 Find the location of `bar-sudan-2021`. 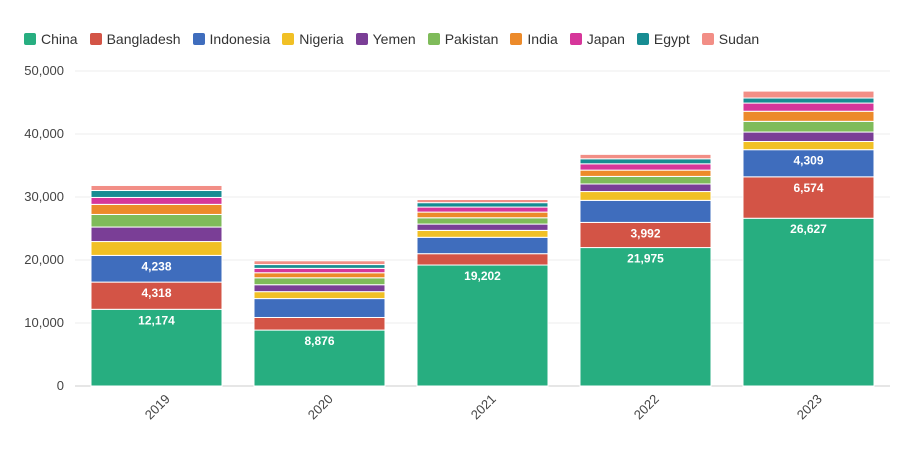

bar-sudan-2021 is located at coordinates (482, 201).